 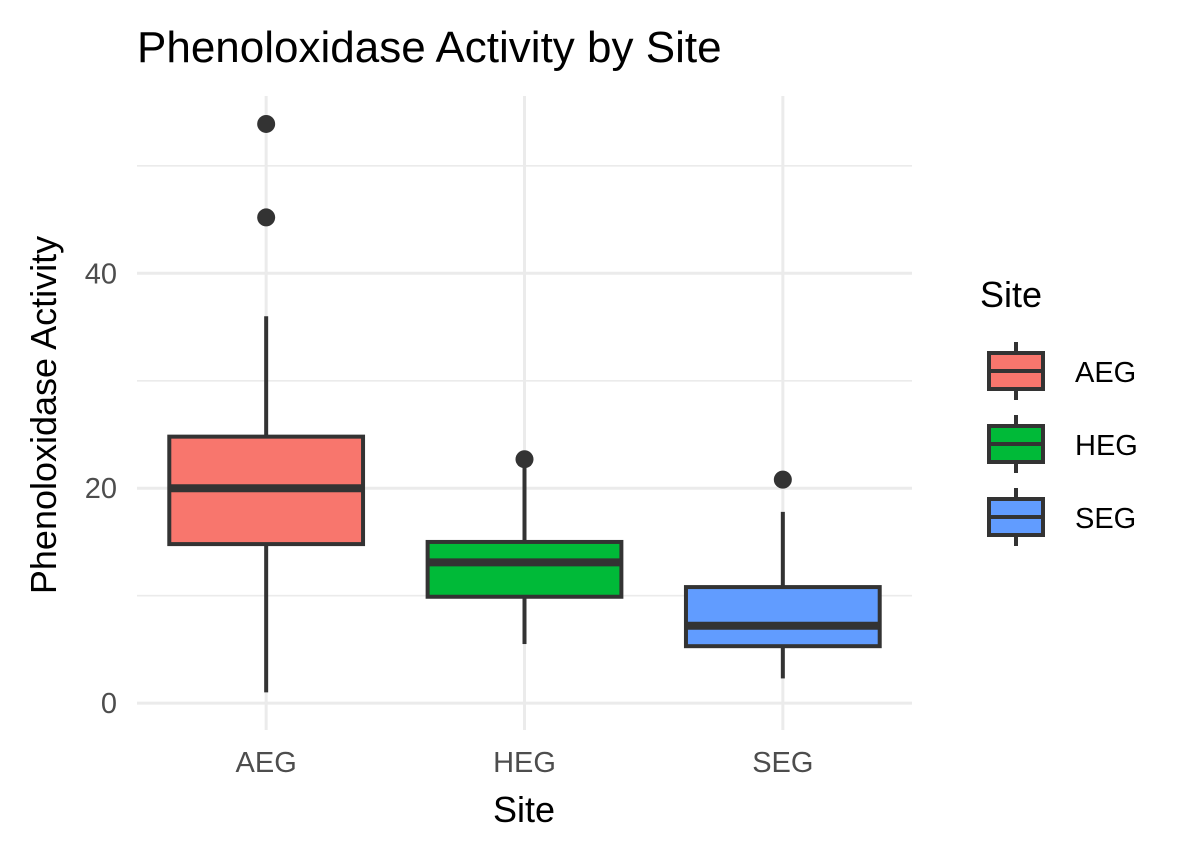 What do you see at coordinates (1011, 294) in the screenshot?
I see `legend-title: Site` at bounding box center [1011, 294].